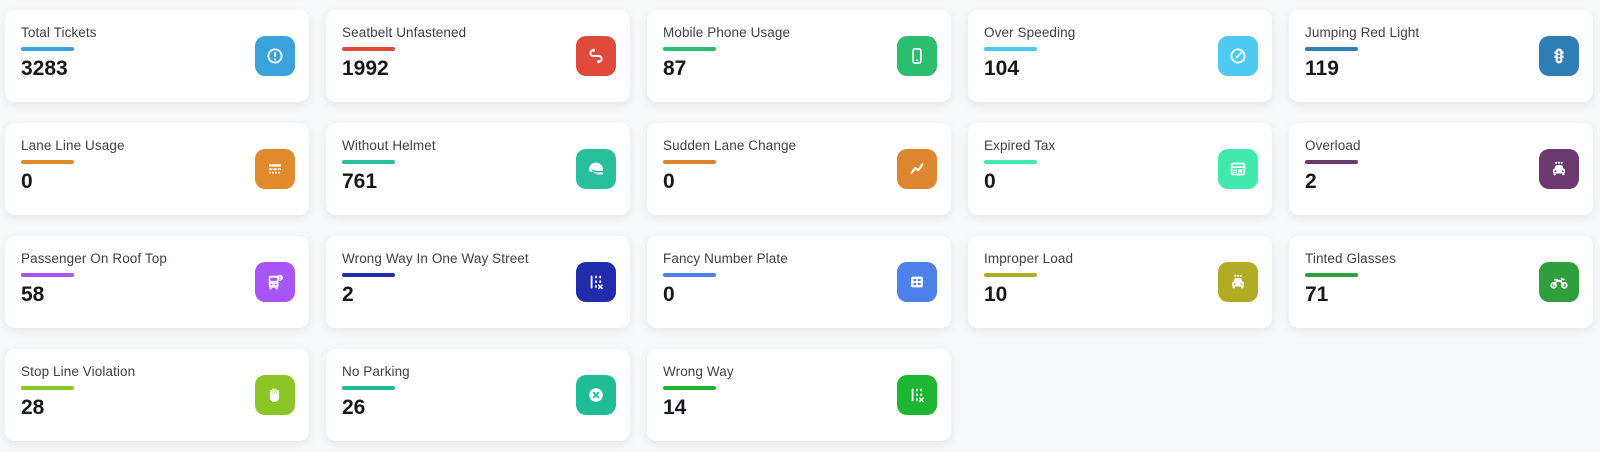 This screenshot has width=1600, height=452. I want to click on card-title: Improper Load, so click(1029, 258).